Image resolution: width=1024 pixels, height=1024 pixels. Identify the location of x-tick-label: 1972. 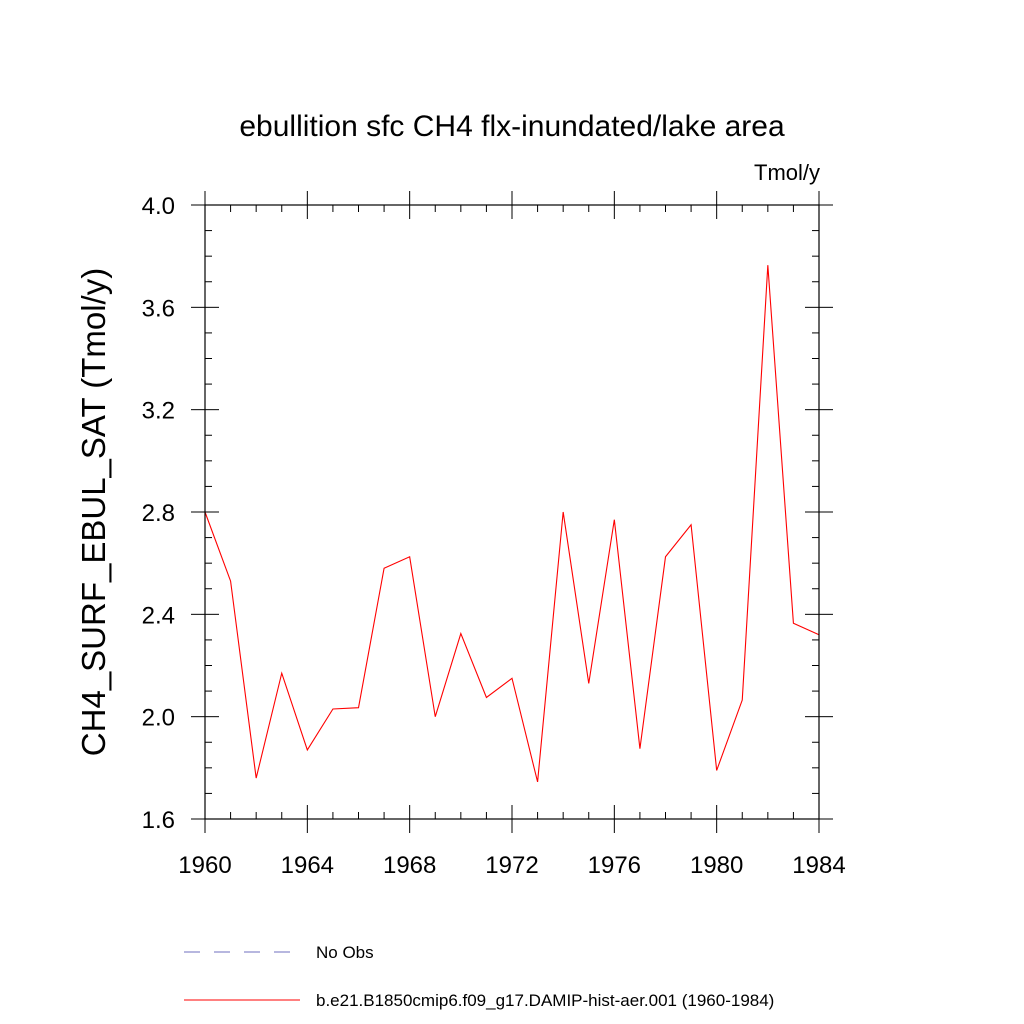
(511, 865).